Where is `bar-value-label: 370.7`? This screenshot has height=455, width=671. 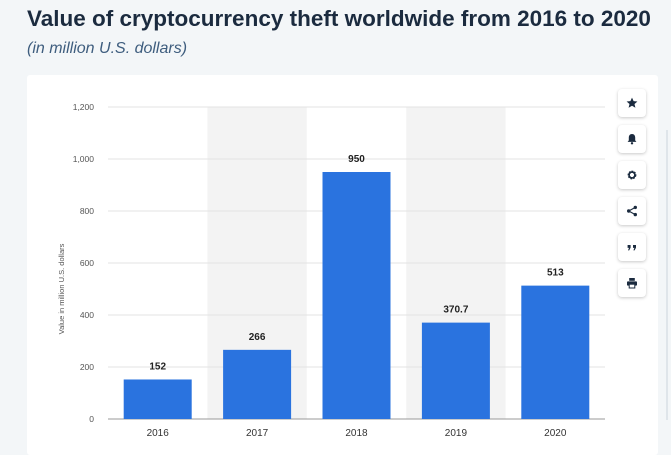
bar-value-label: 370.7 is located at coordinates (455, 310).